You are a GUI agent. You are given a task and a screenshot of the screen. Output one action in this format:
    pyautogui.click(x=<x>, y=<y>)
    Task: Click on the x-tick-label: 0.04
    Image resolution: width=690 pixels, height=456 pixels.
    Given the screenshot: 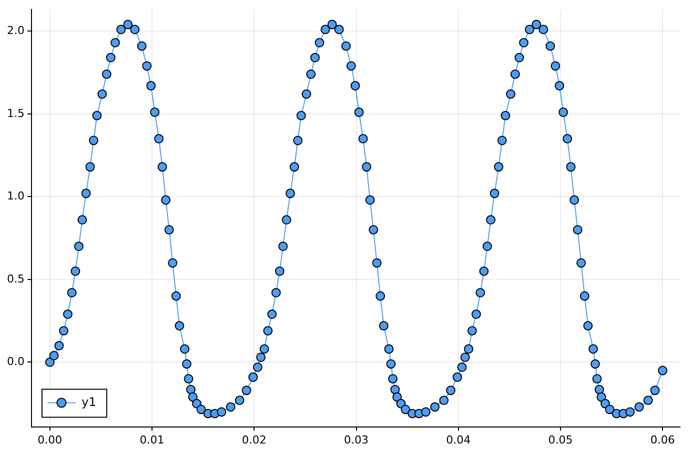 What is the action you would take?
    pyautogui.click(x=458, y=439)
    